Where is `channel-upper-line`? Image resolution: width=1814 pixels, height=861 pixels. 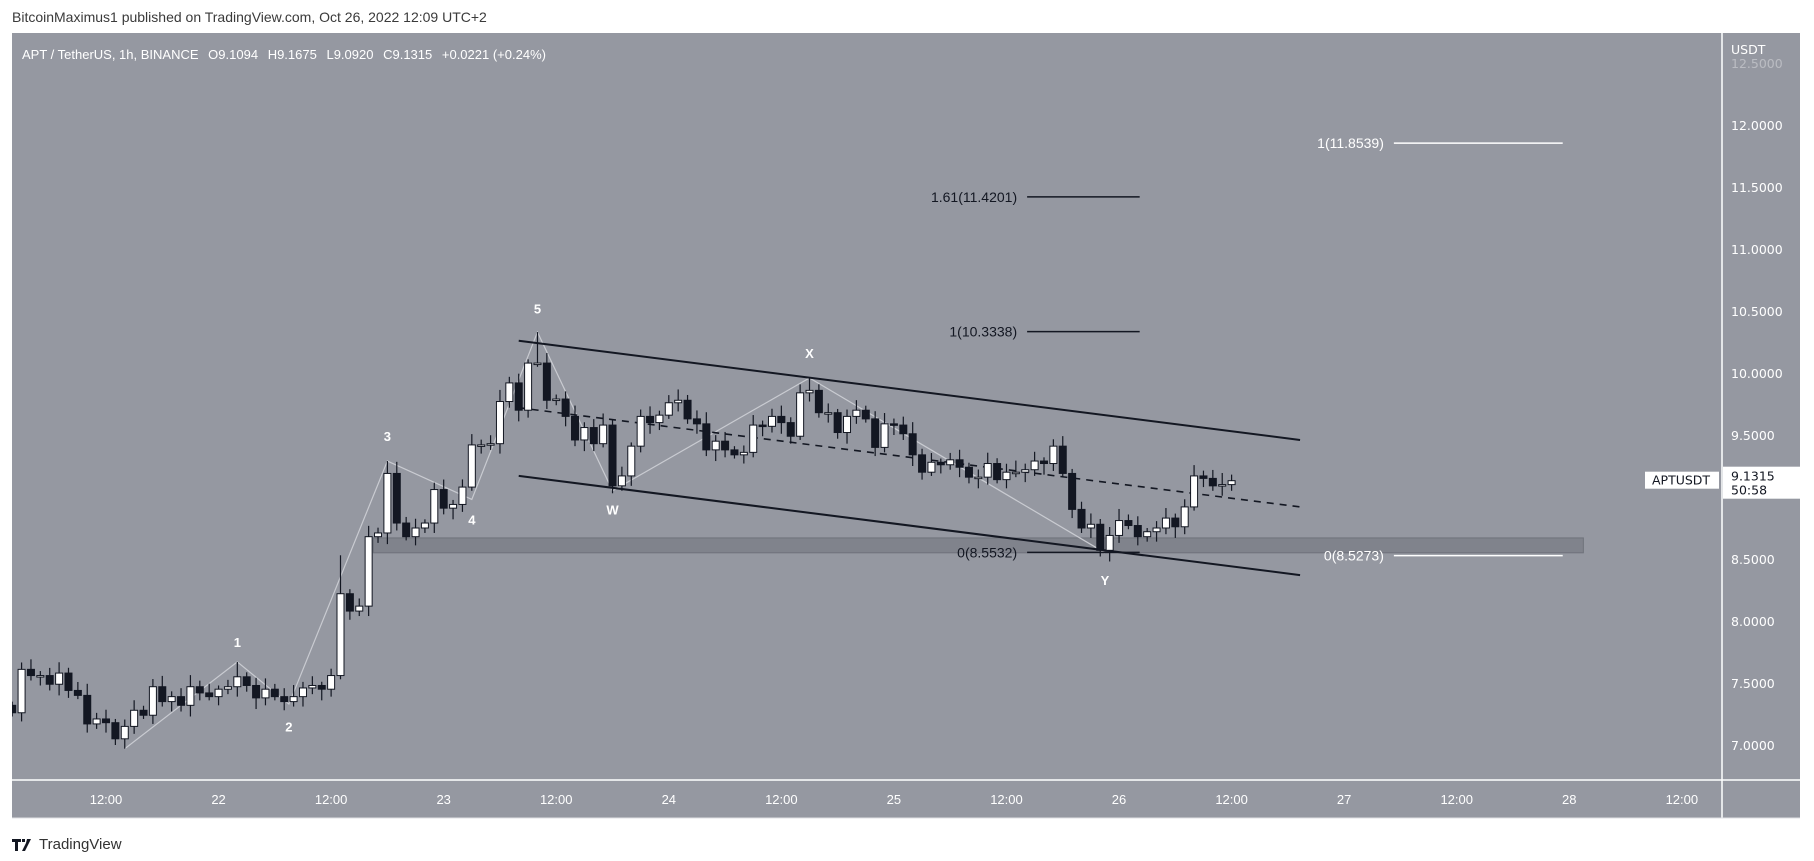 channel-upper-line is located at coordinates (909, 390).